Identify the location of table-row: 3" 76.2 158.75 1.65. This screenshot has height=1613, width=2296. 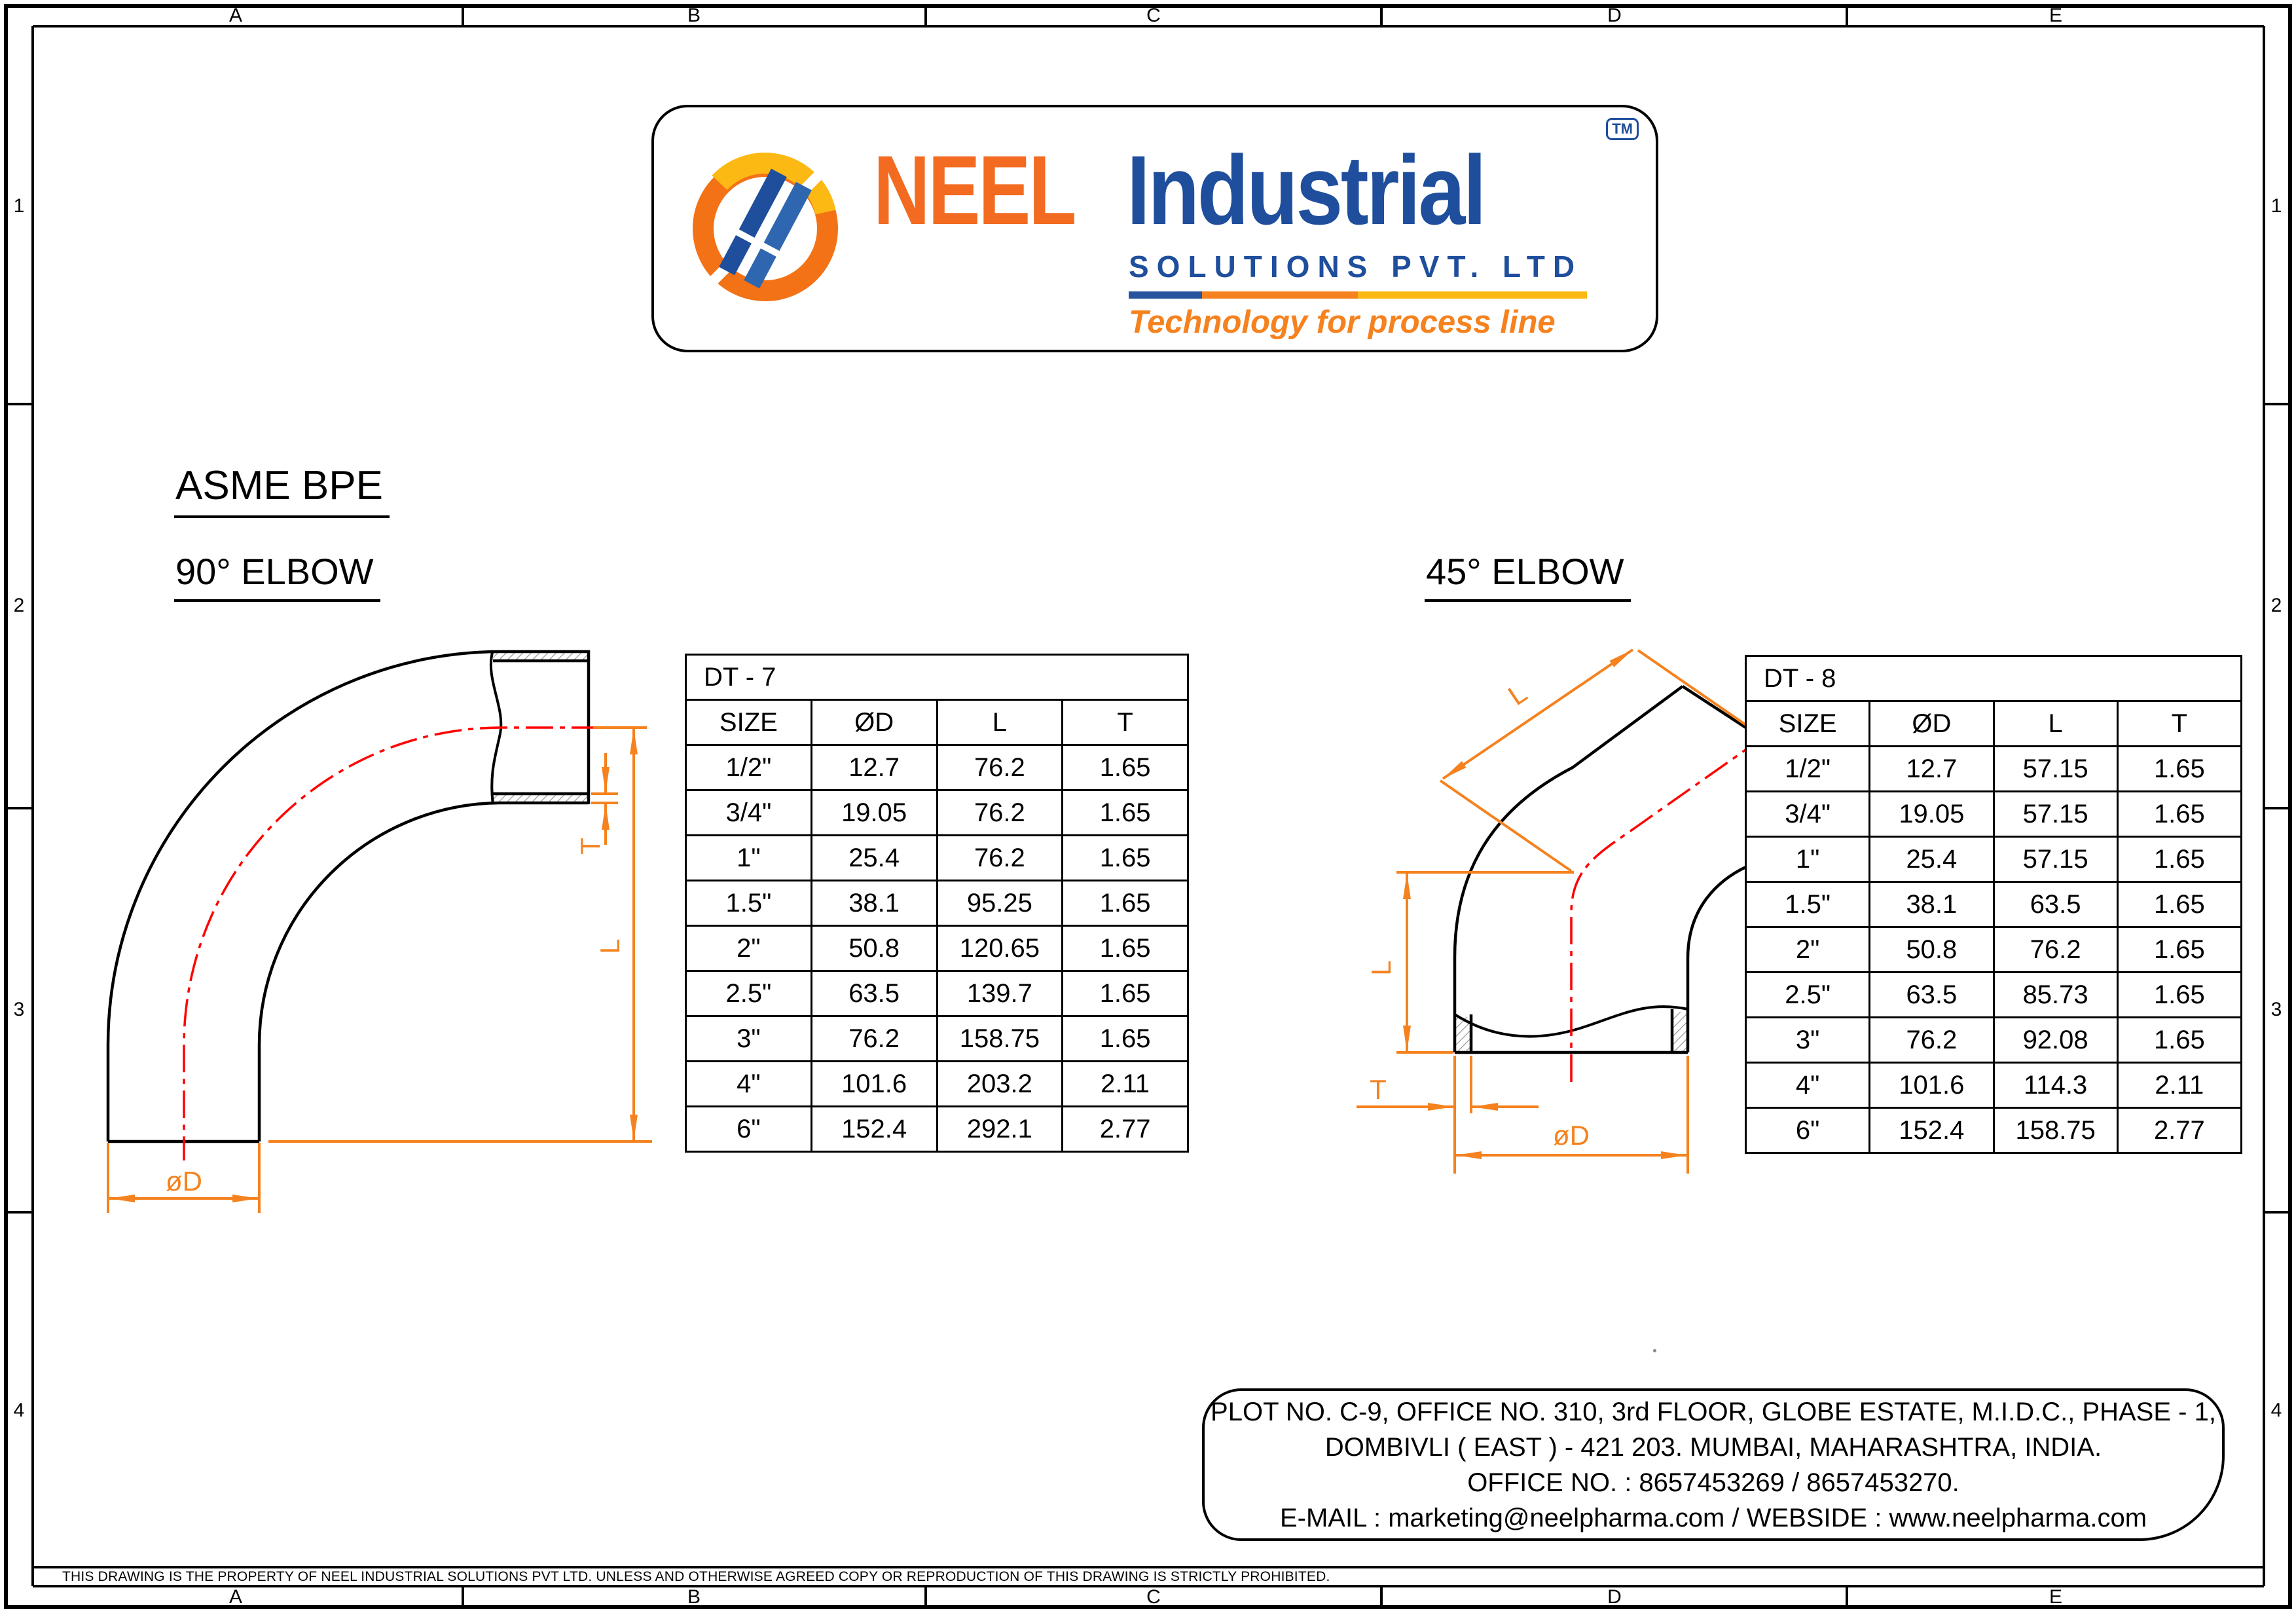
(937, 1039).